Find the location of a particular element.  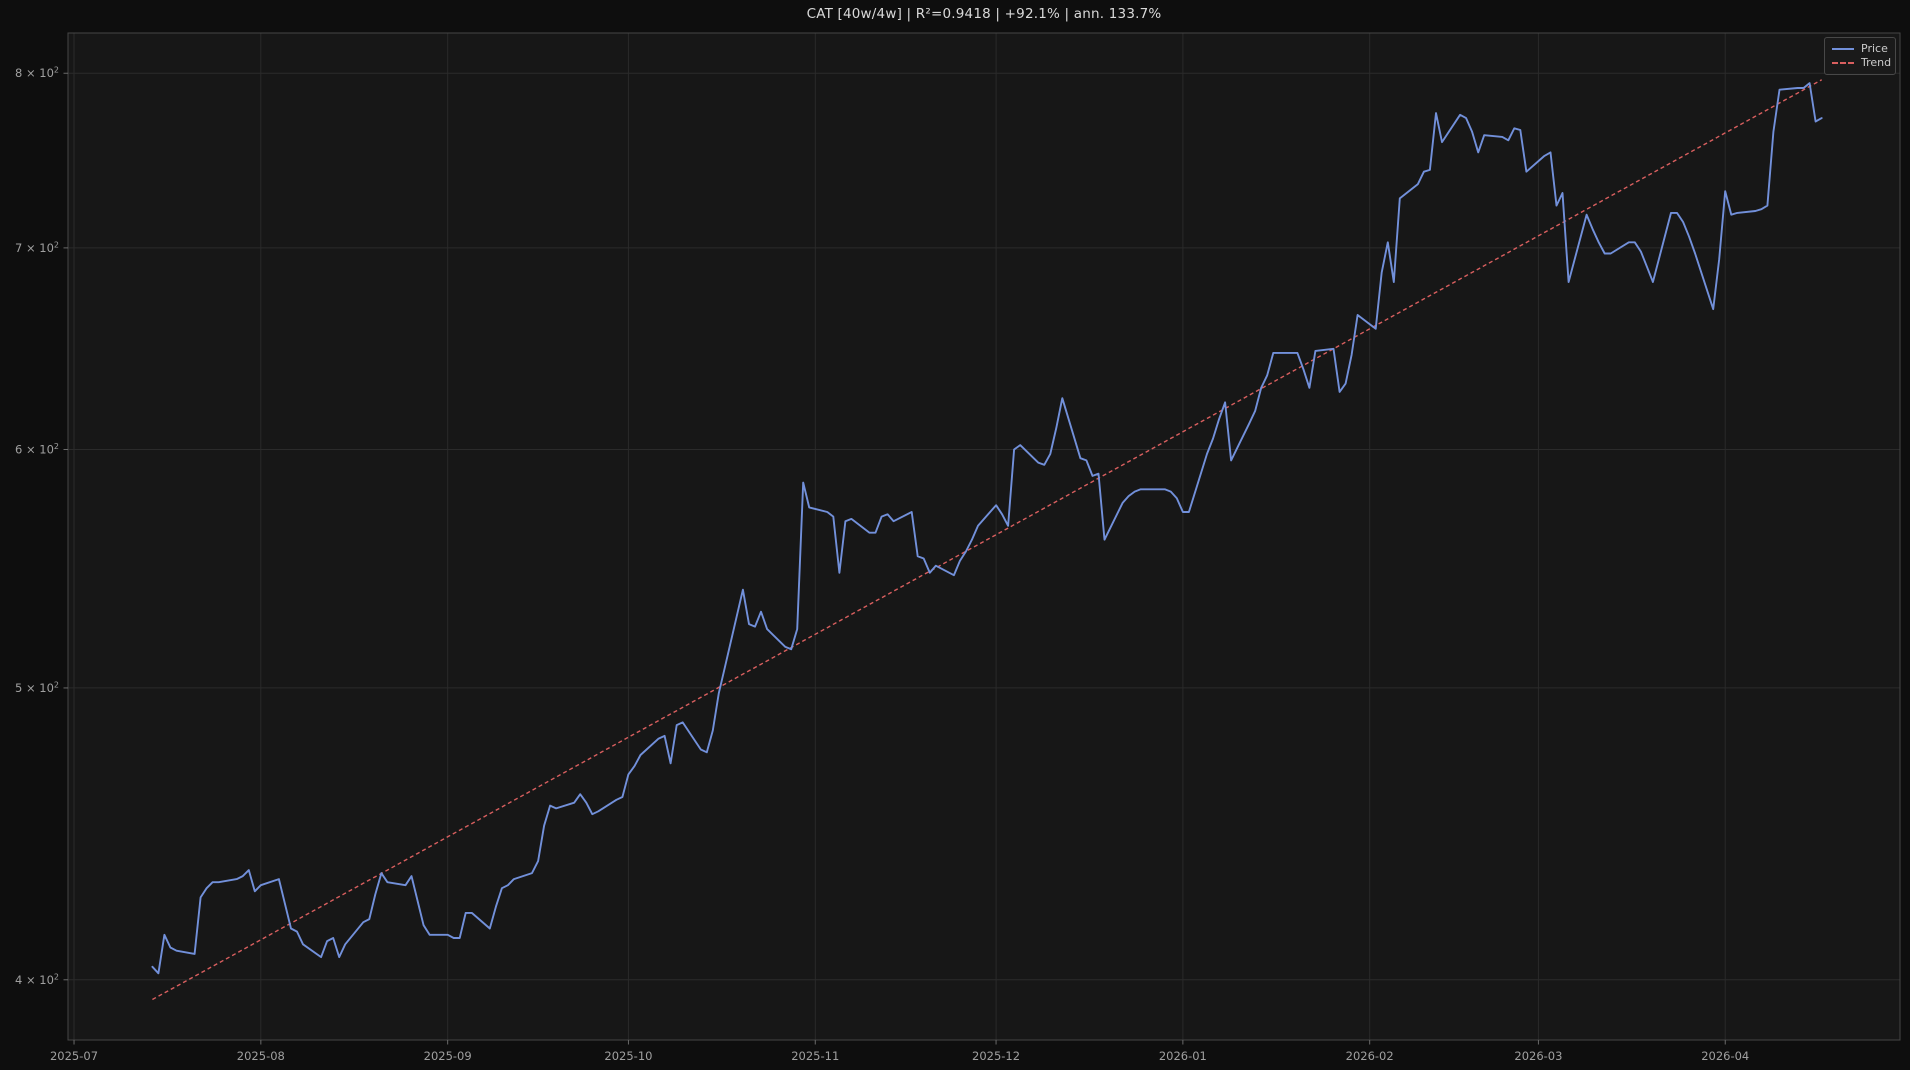

x-tick-label: 2025-11 is located at coordinates (815, 1056).